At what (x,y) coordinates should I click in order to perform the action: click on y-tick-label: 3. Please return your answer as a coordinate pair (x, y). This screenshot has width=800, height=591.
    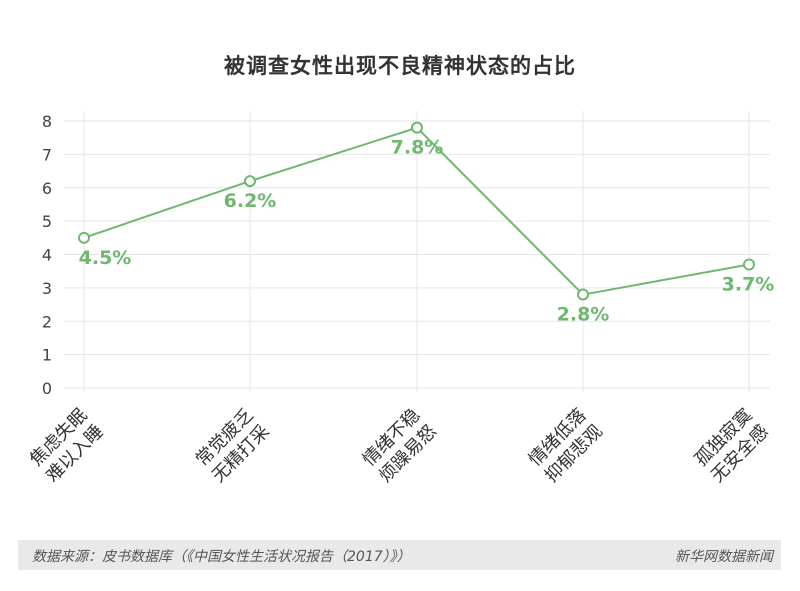
    Looking at the image, I should click on (47, 288).